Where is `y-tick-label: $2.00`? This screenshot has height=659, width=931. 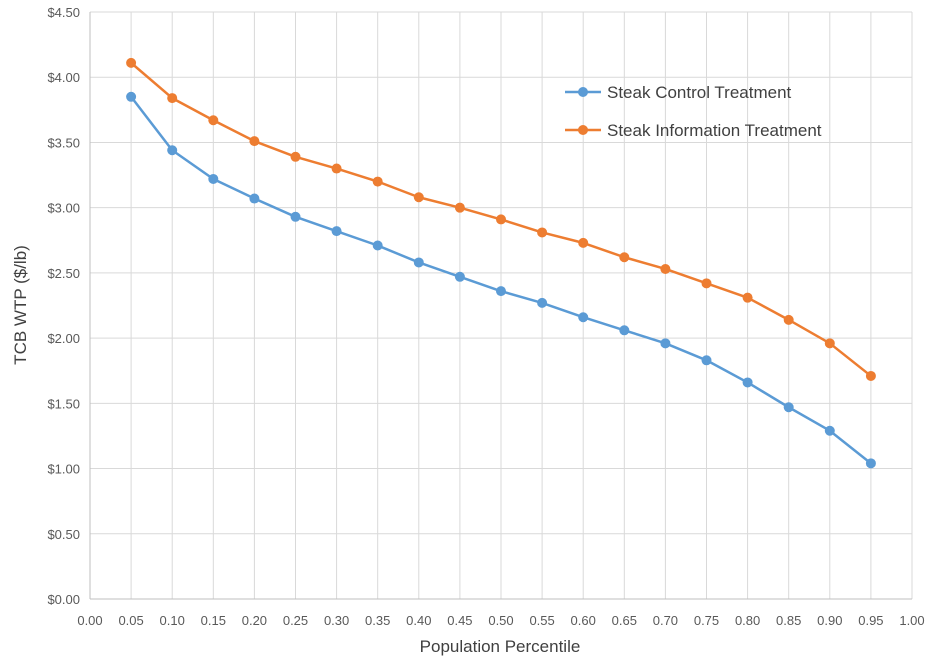 y-tick-label: $2.00 is located at coordinates (63, 338).